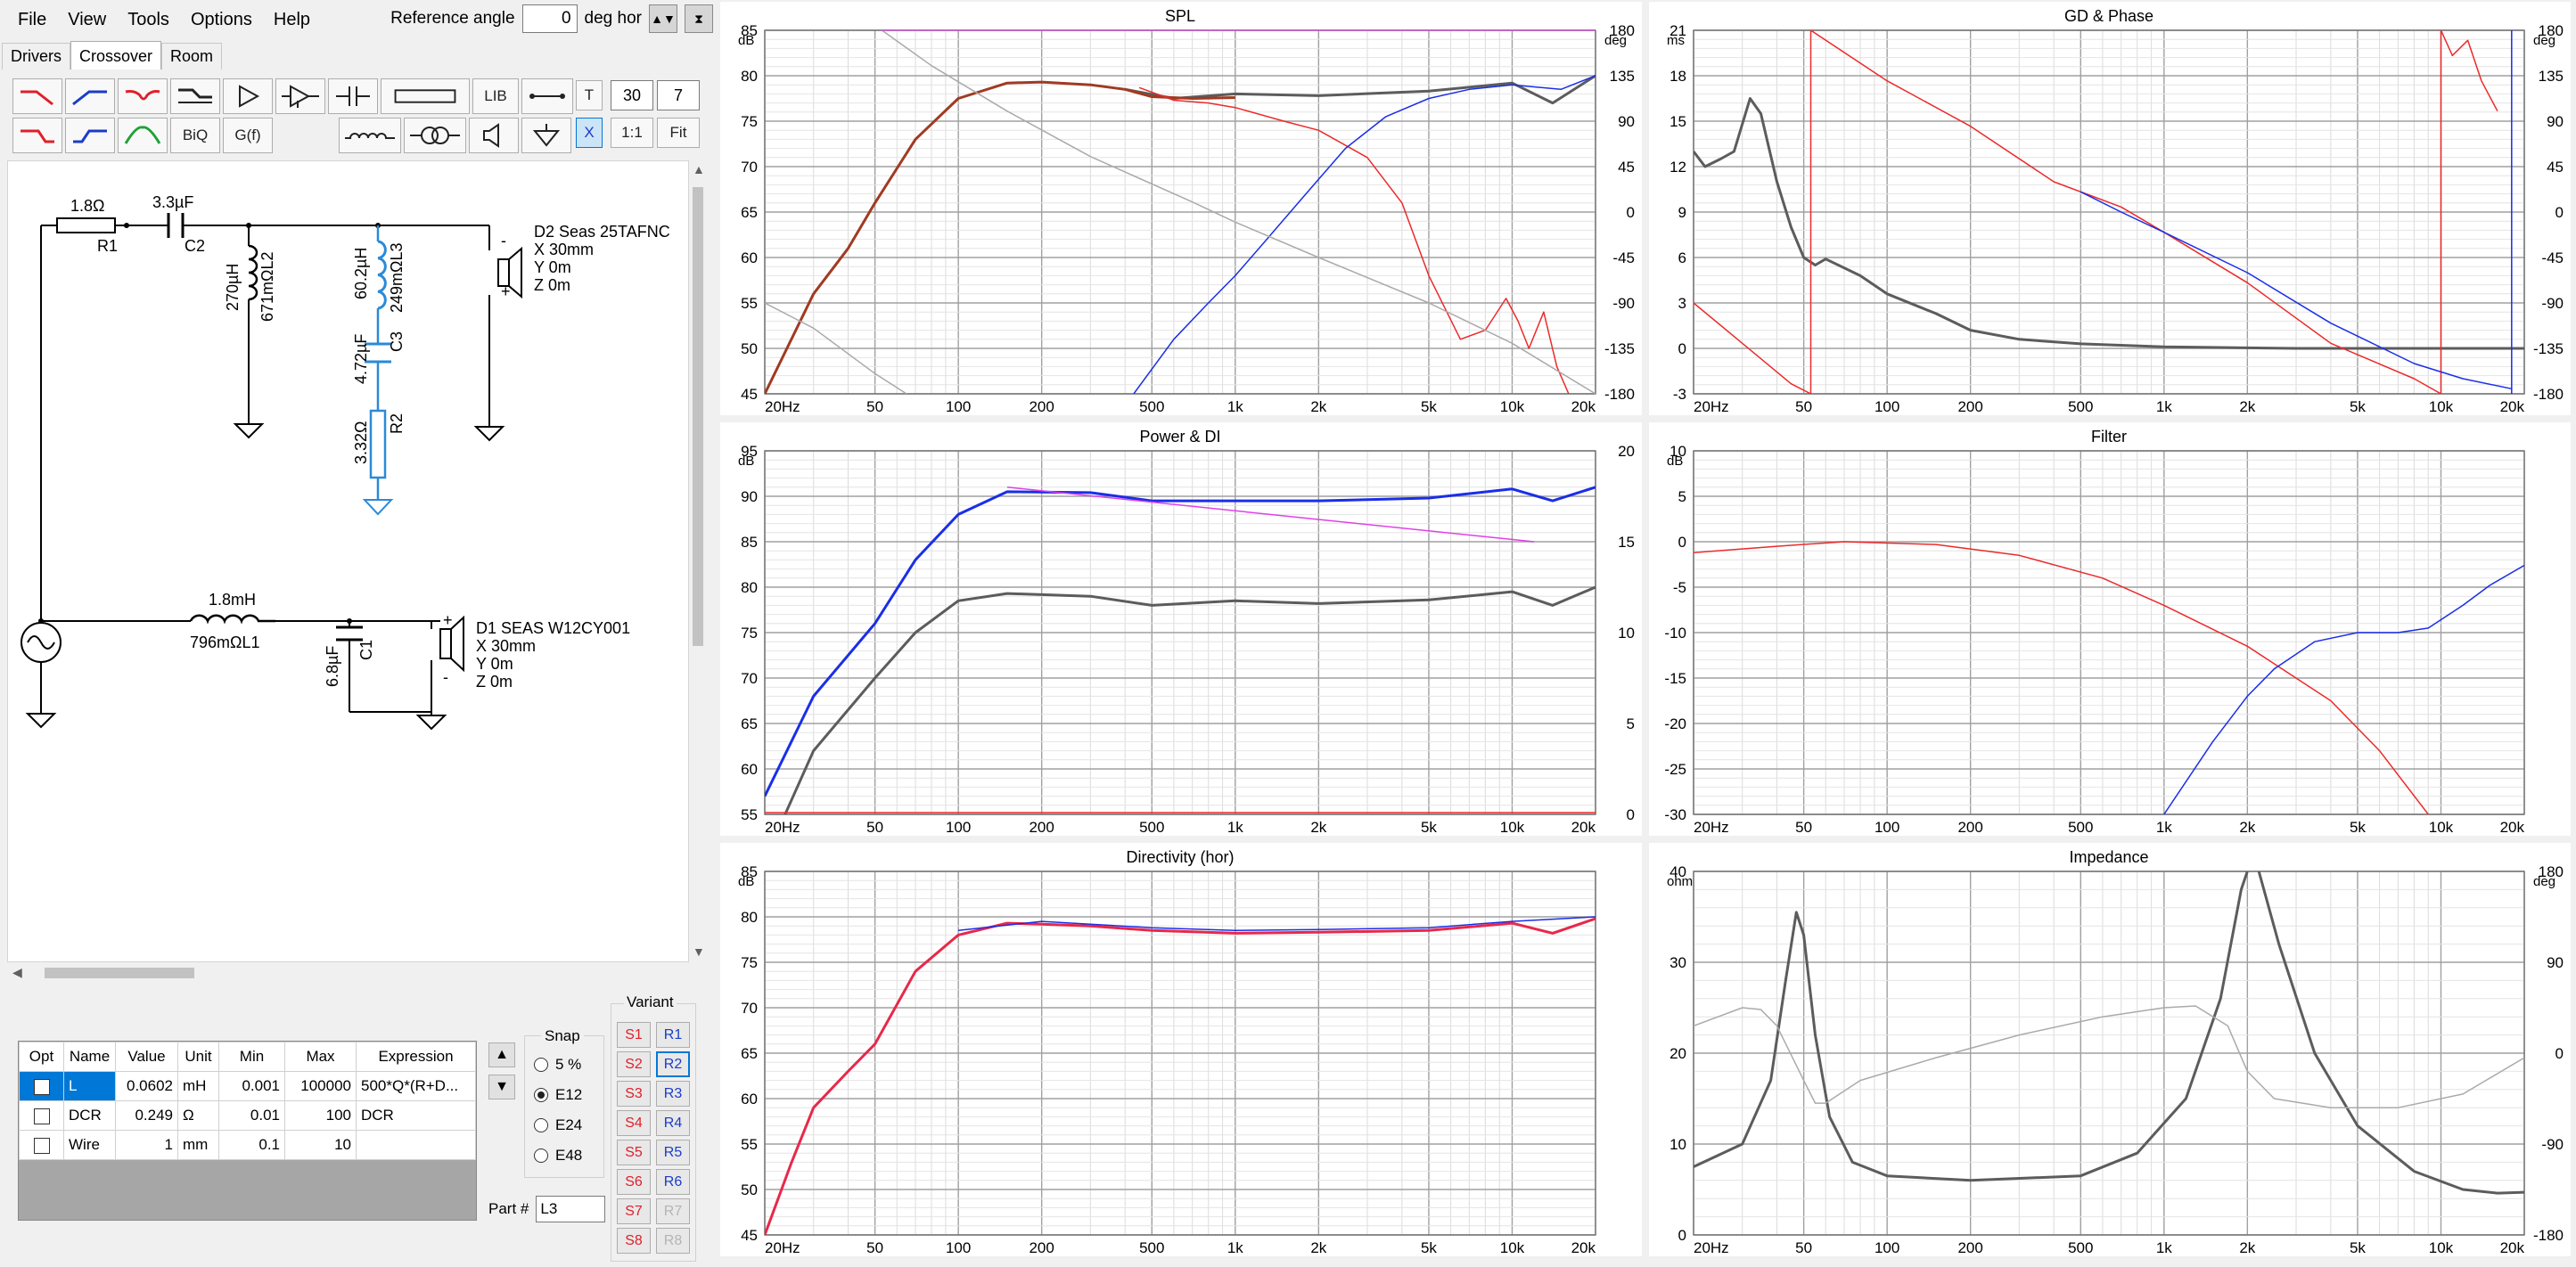 The height and width of the screenshot is (1267, 2576). Describe the element at coordinates (425, 96) in the screenshot. I see `resistor-button` at that location.